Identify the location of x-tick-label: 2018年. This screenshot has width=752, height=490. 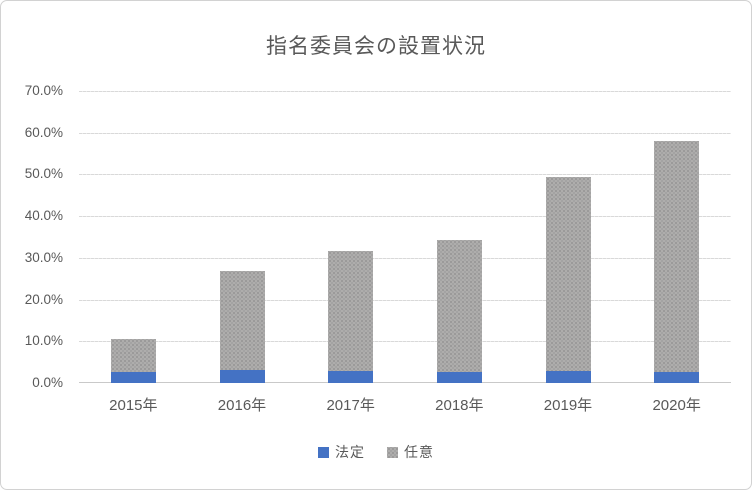
(459, 405).